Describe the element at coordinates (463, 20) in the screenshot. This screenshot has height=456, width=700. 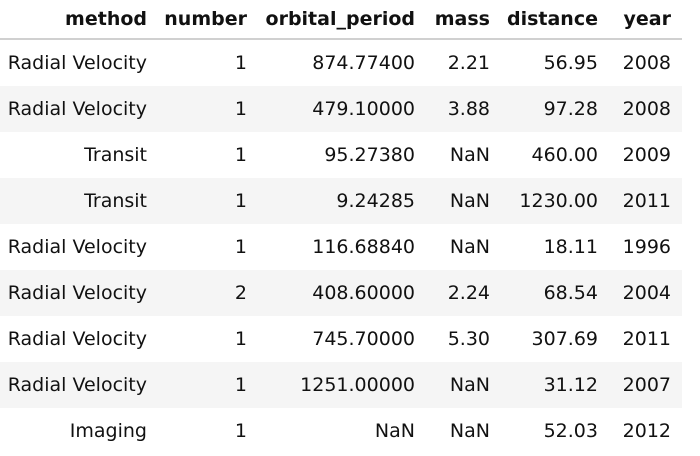
I see `column-header: mass` at that location.